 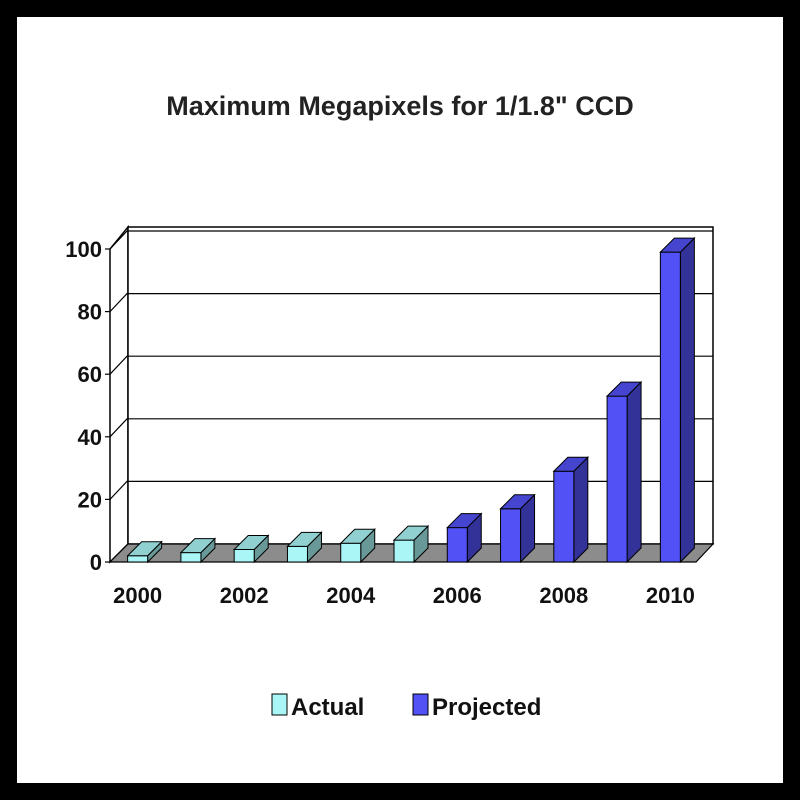 I want to click on bar-2004, so click(x=357, y=546).